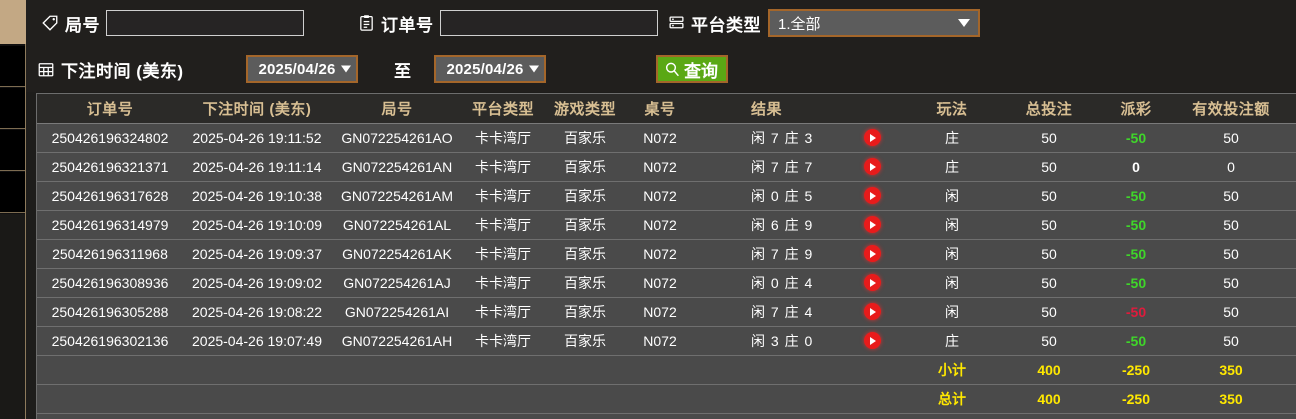 The height and width of the screenshot is (419, 1296). Describe the element at coordinates (503, 109) in the screenshot. I see `col-header-platform: 平台类型` at that location.